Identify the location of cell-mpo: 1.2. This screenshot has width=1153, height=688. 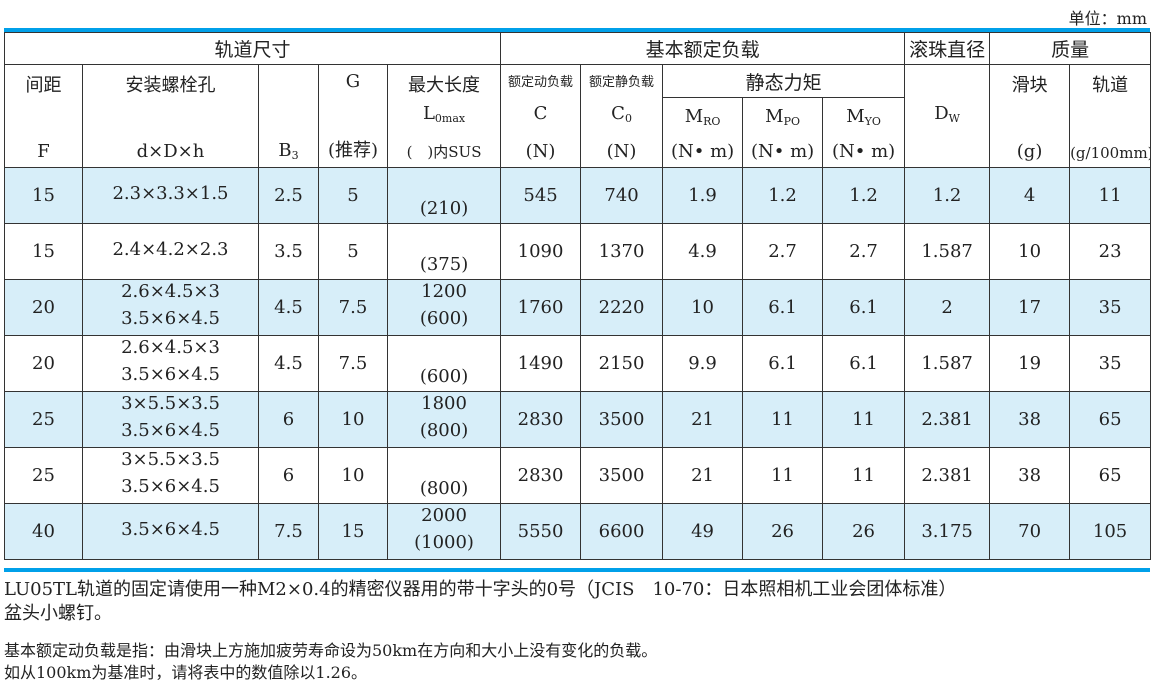
(783, 195).